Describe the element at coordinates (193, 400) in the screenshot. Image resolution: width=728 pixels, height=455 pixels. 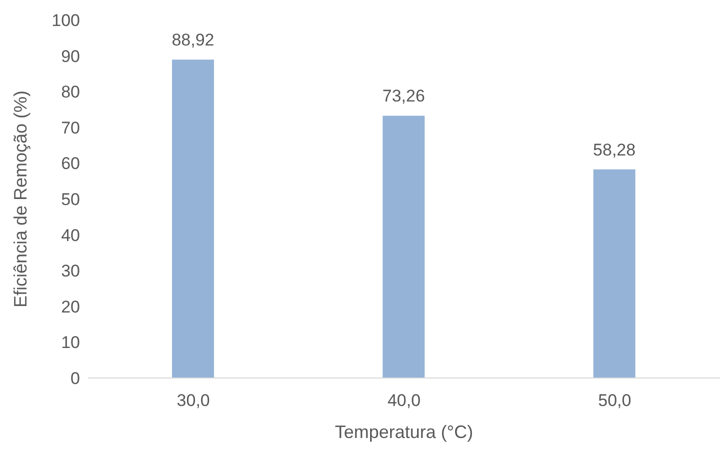
I see `x-tick-label: 30,0` at that location.